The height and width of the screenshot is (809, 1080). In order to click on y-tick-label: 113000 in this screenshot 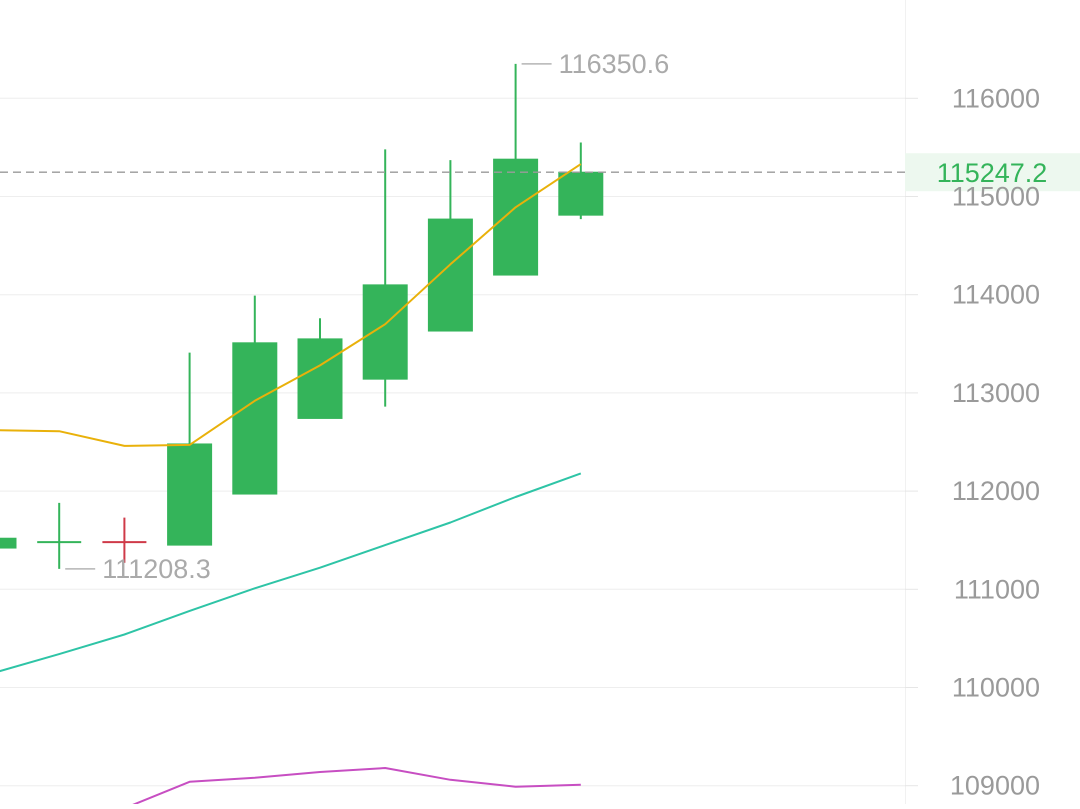, I will do `click(996, 393)`.